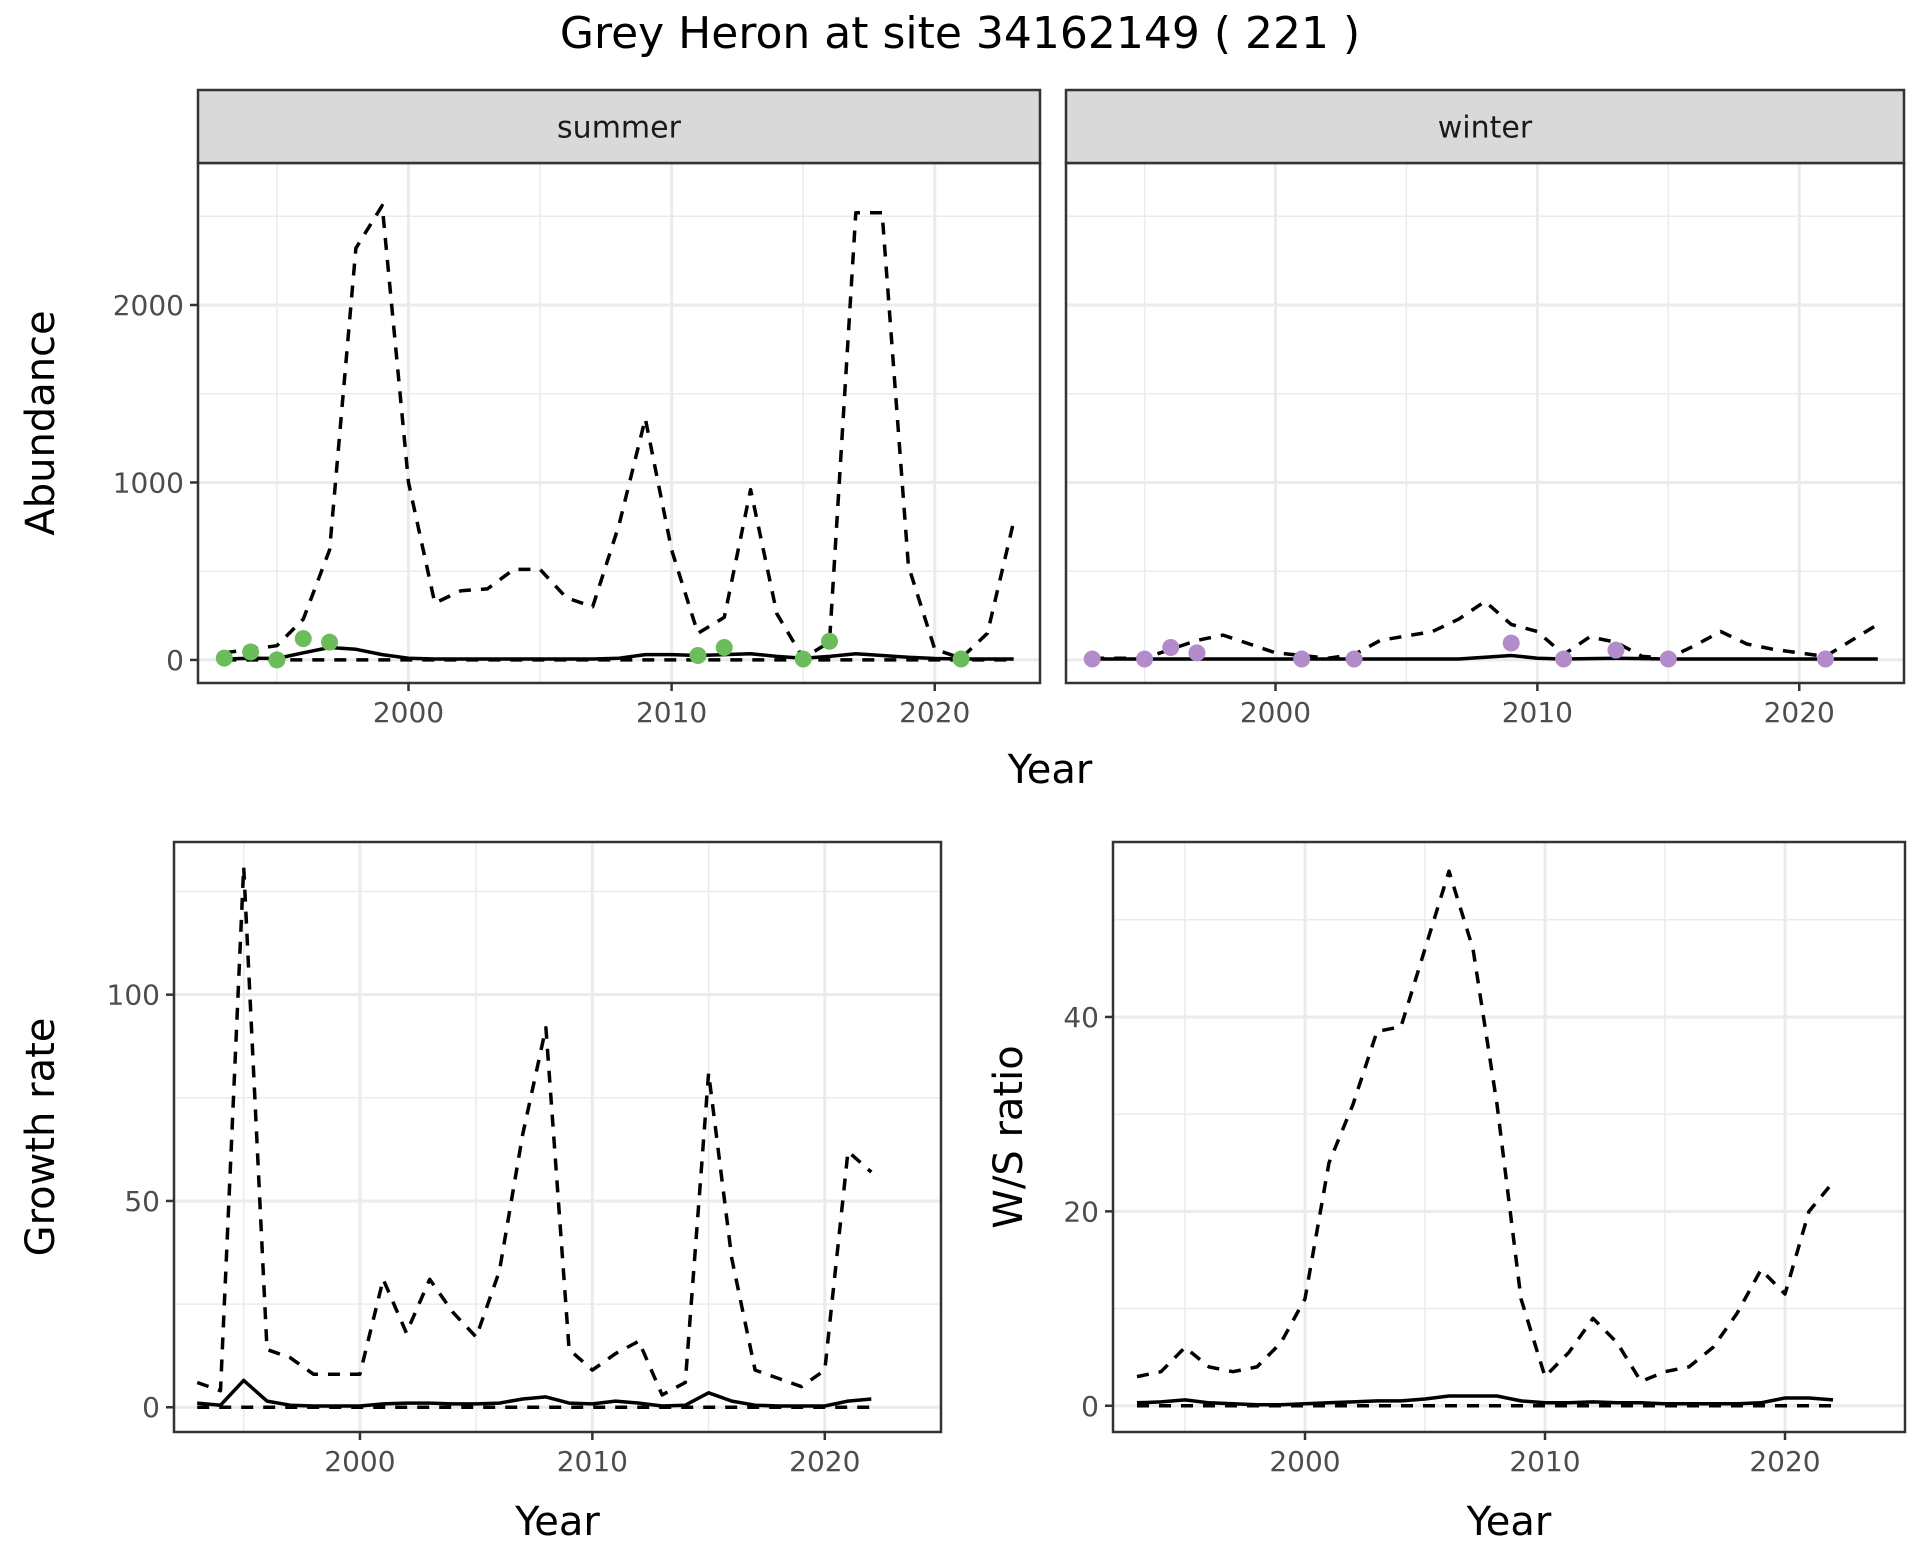  I want to click on y-tick-label: 2000, so click(148, 305).